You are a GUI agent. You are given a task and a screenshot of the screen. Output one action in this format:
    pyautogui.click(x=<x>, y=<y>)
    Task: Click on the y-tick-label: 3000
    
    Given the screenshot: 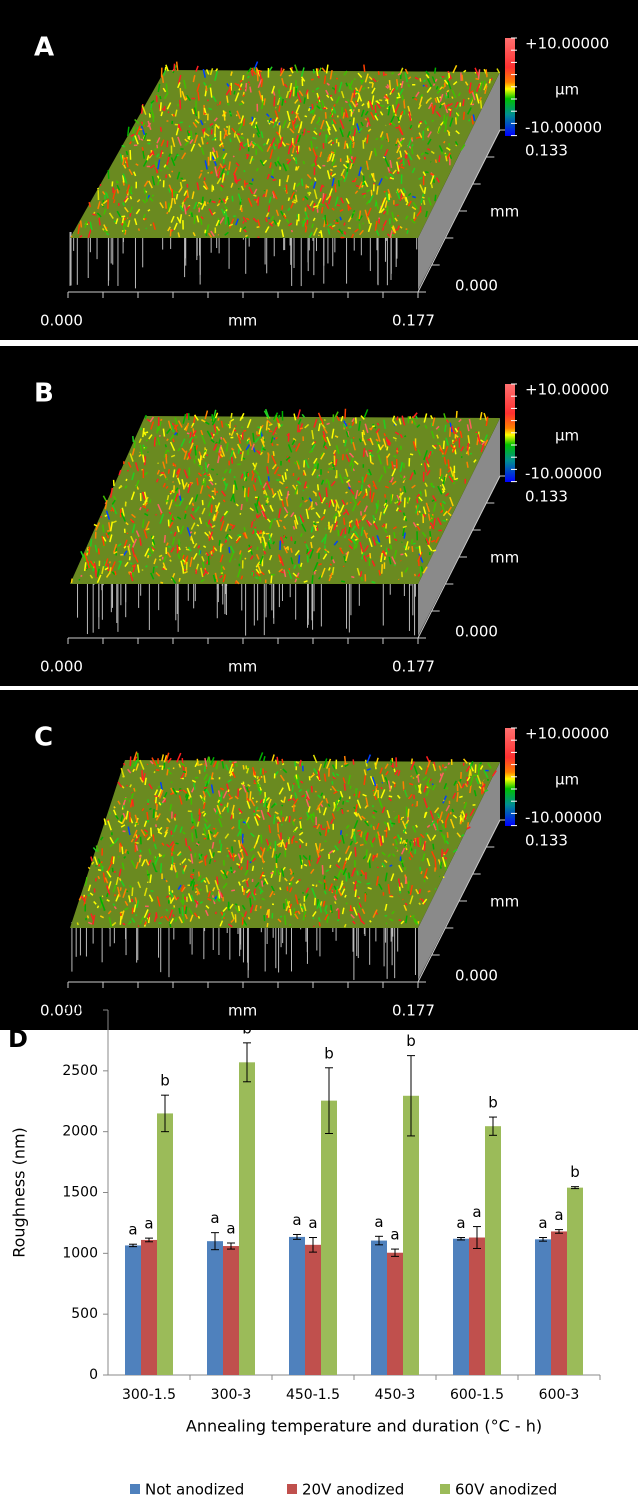 What is the action you would take?
    pyautogui.click(x=80, y=1010)
    